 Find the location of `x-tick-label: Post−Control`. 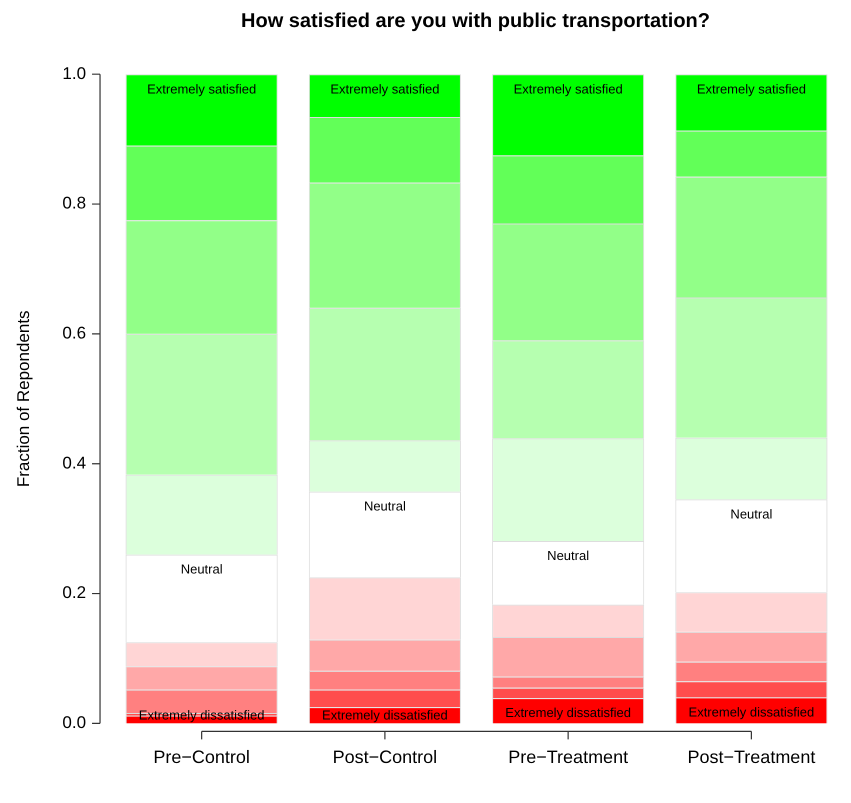

x-tick-label: Post−Control is located at coordinates (385, 757).